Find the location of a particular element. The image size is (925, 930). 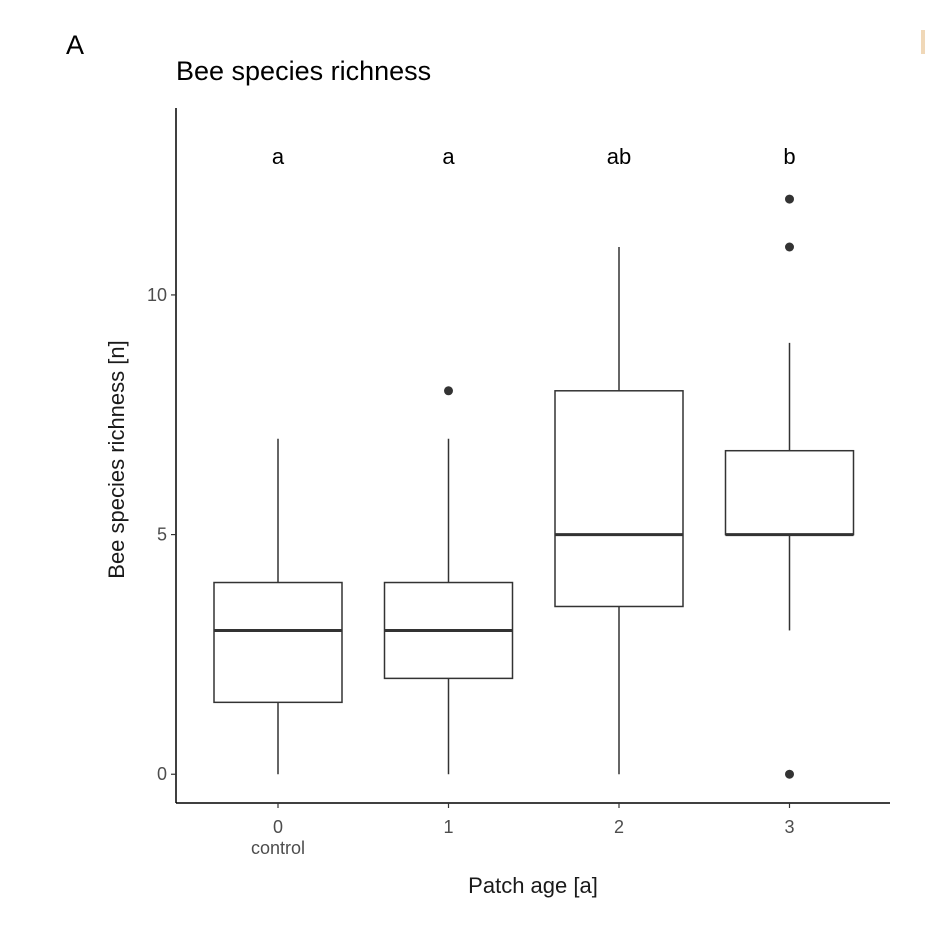

x-tick-label: 2 is located at coordinates (619, 827).